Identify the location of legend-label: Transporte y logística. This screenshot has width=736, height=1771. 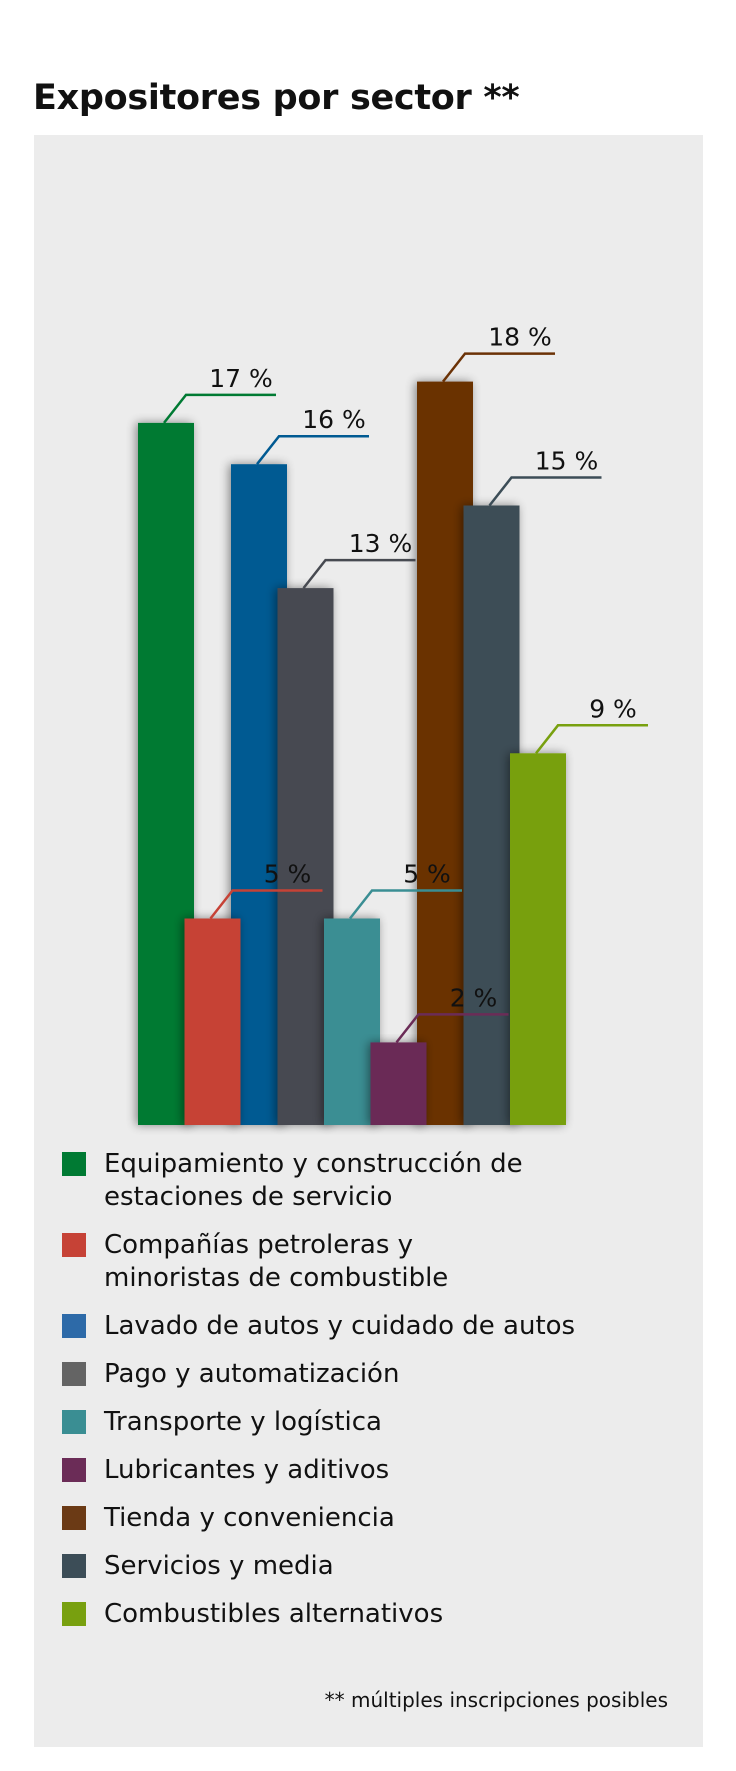
(243, 1422).